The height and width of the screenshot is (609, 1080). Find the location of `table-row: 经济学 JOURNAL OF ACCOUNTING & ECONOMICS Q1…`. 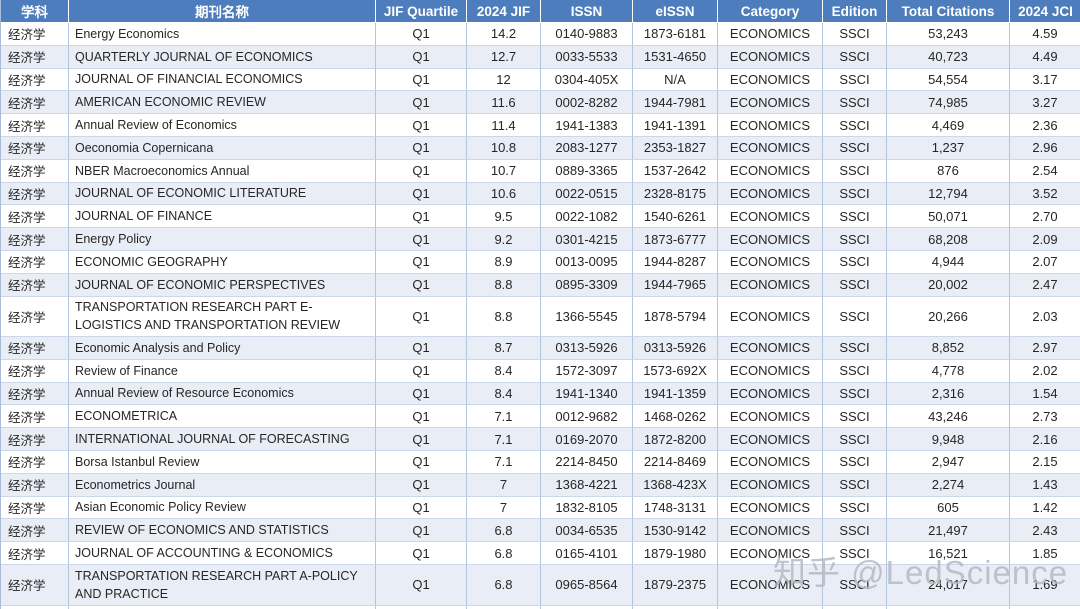

table-row: 经济学 JOURNAL OF ACCOUNTING & ECONOMICS Q1… is located at coordinates (540, 554).